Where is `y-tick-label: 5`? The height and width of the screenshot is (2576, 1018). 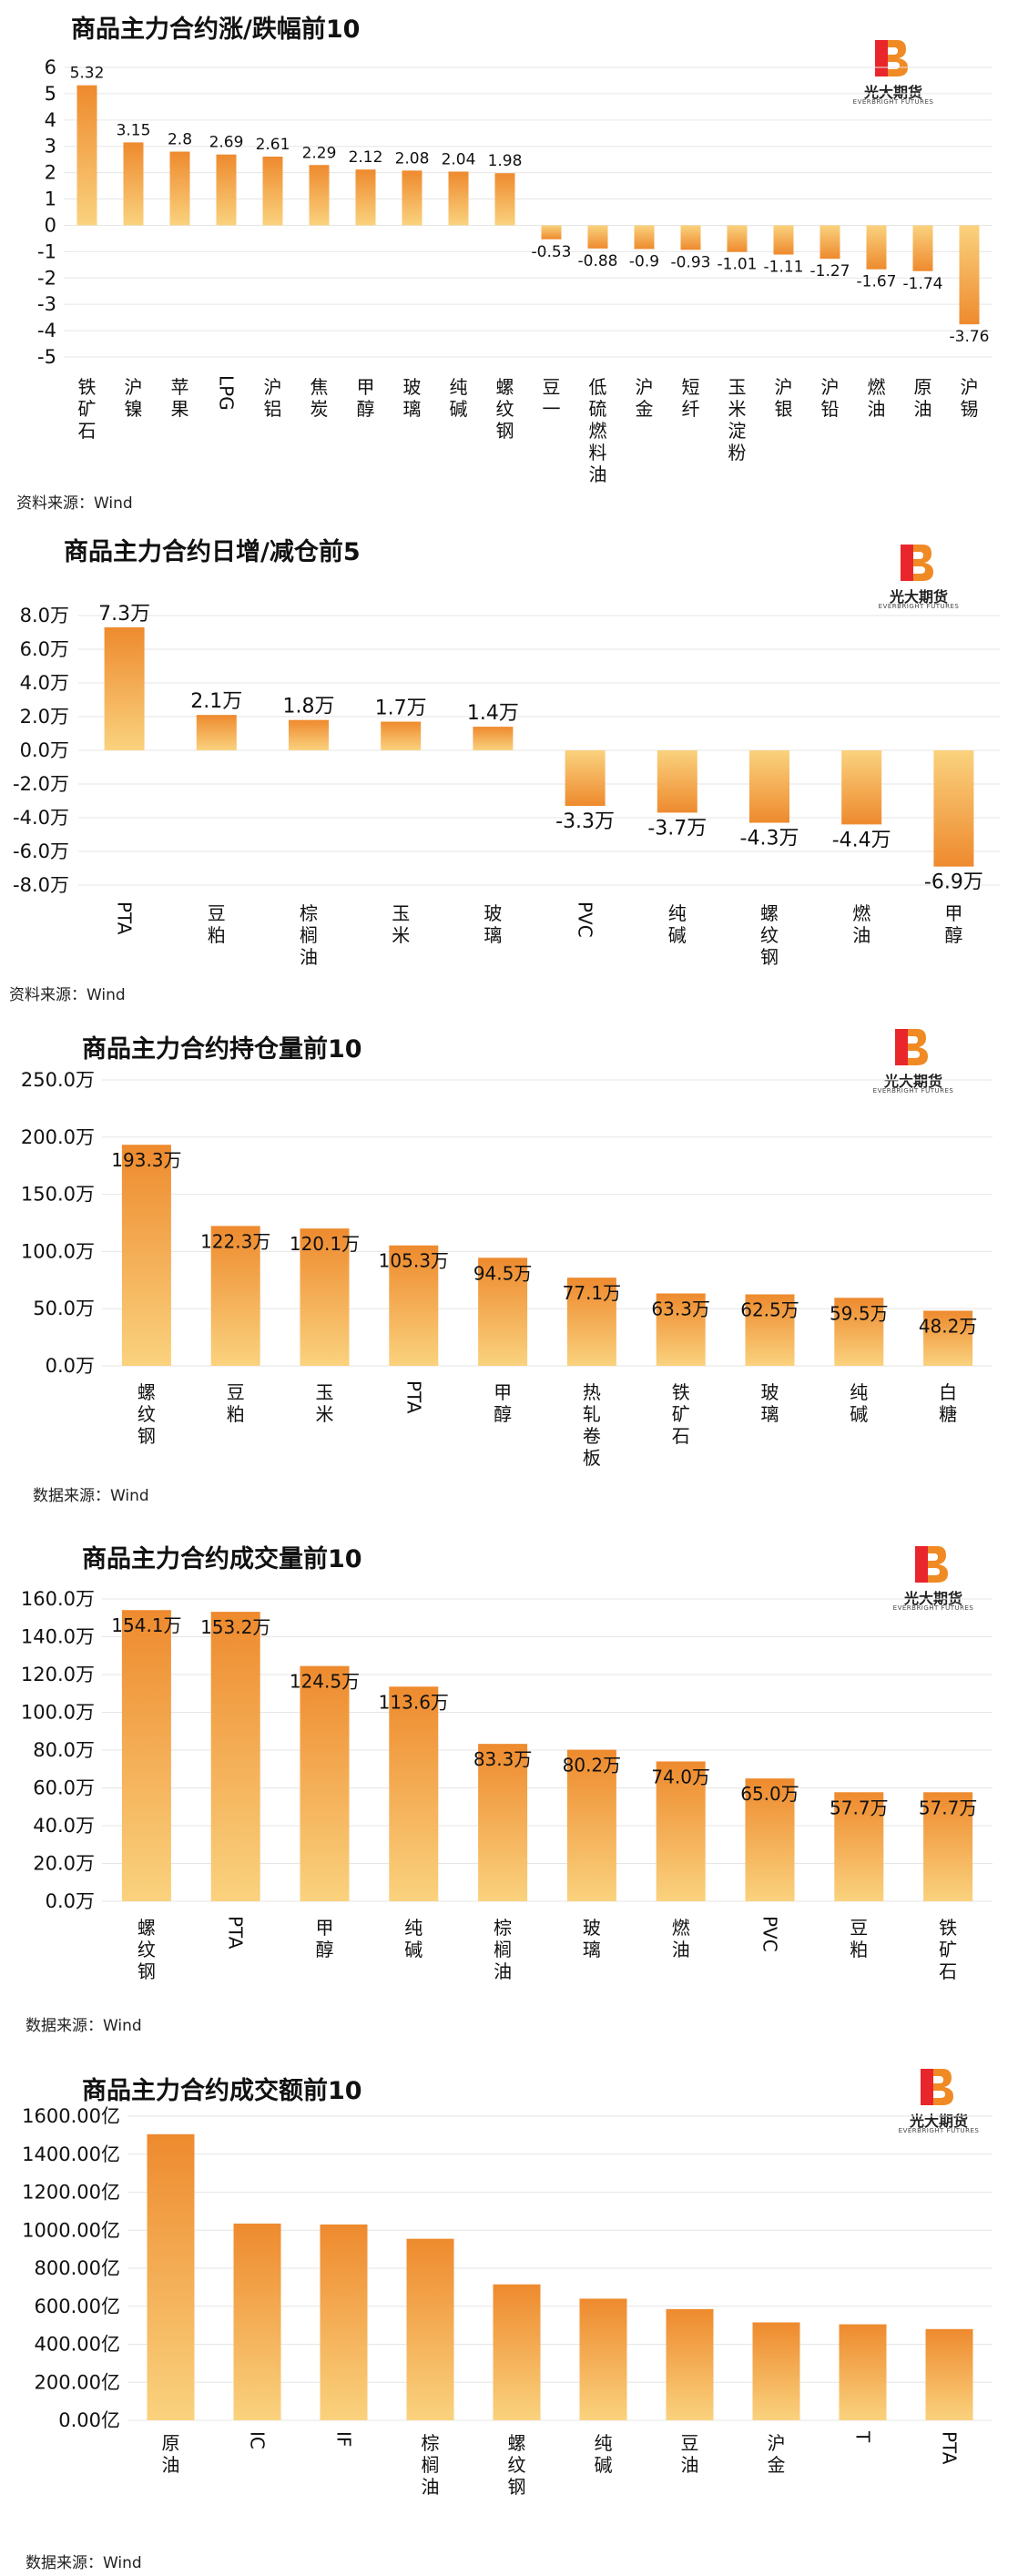 y-tick-label: 5 is located at coordinates (50, 94).